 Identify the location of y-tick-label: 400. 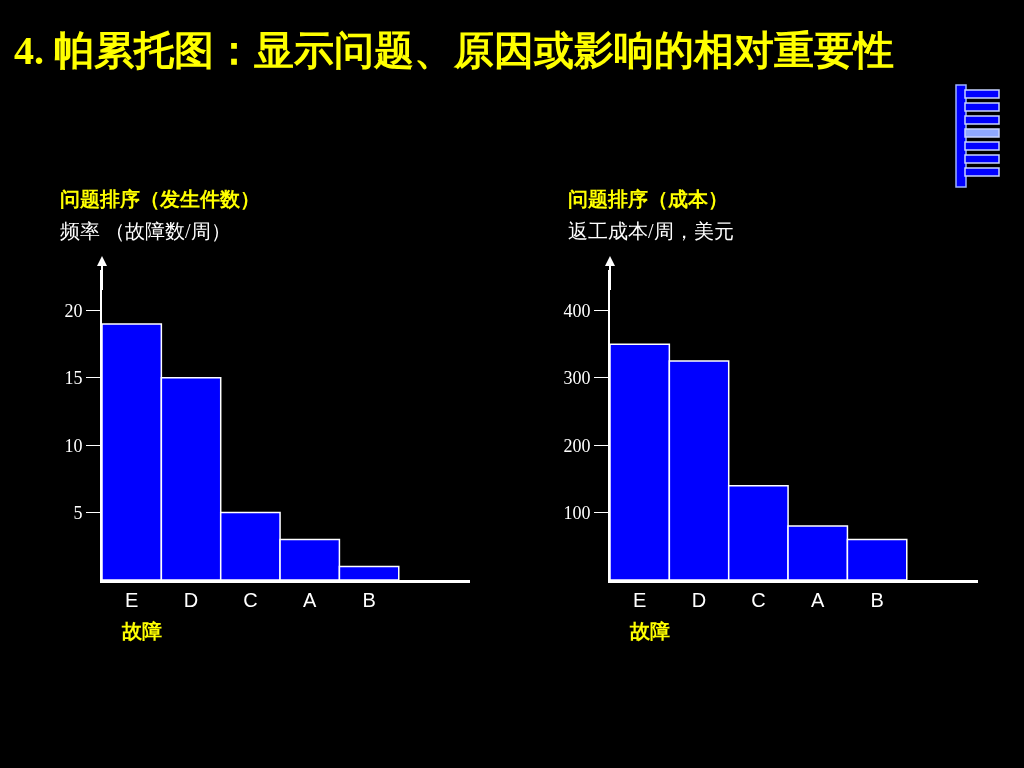
(577, 310).